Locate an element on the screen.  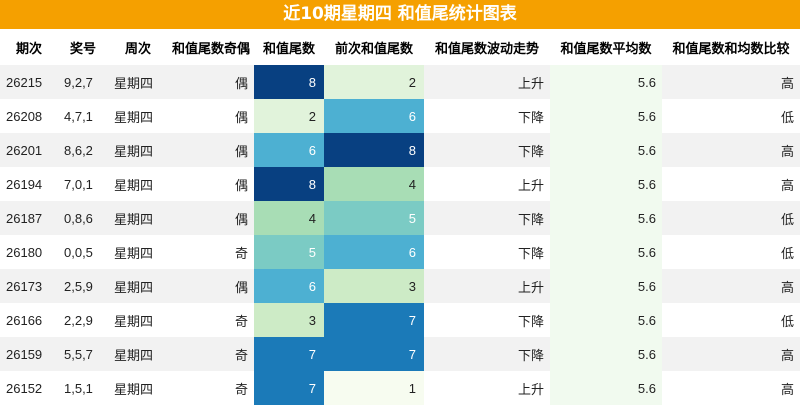
cell-period: 26201 is located at coordinates (29, 150).